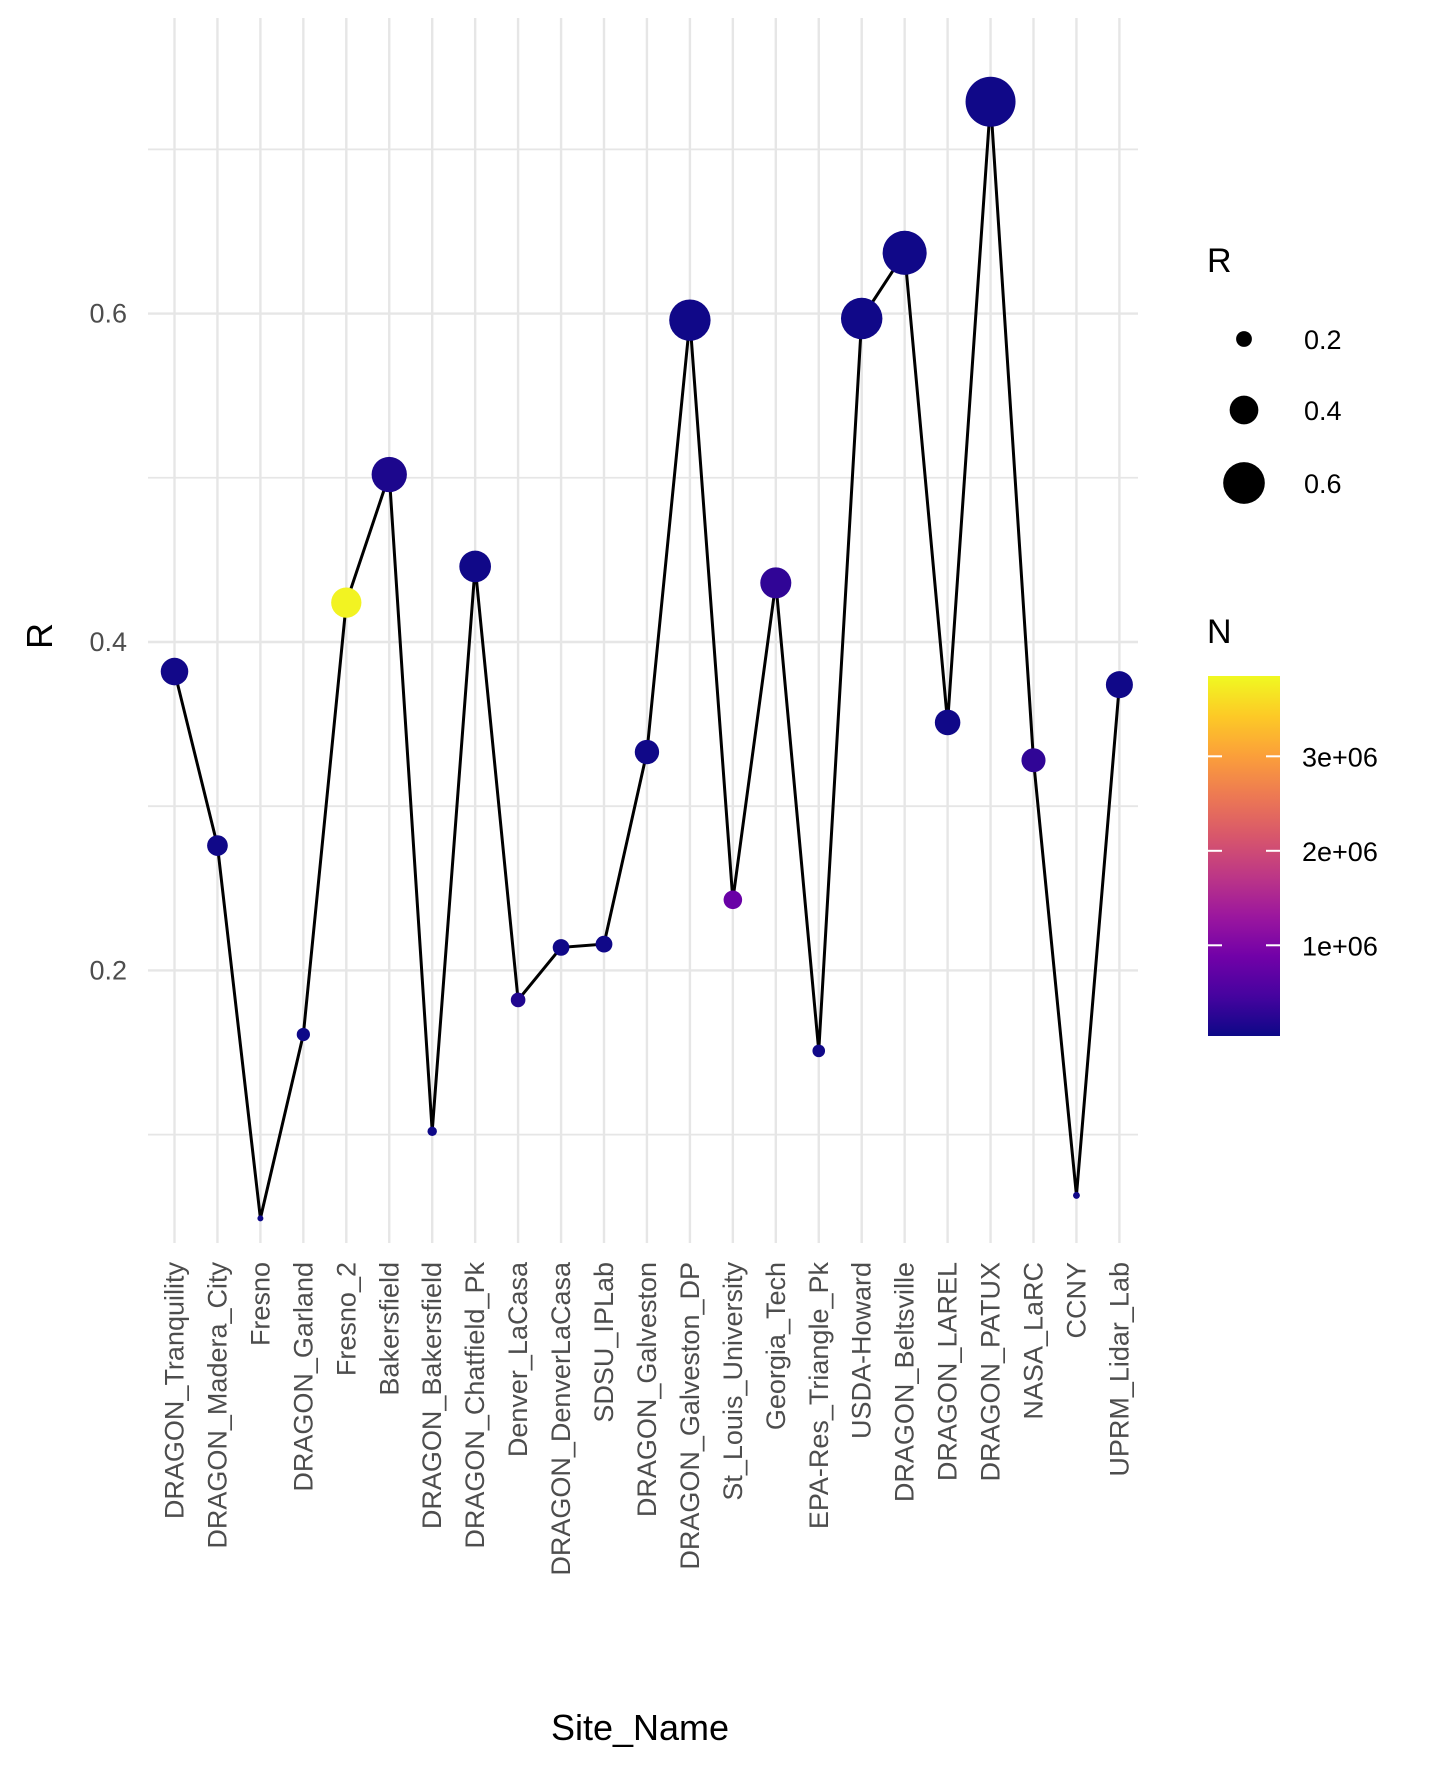 This screenshot has width=1445, height=1770. What do you see at coordinates (647, 1389) in the screenshot?
I see `x-tick-label: DRAGON_Galveston` at bounding box center [647, 1389].